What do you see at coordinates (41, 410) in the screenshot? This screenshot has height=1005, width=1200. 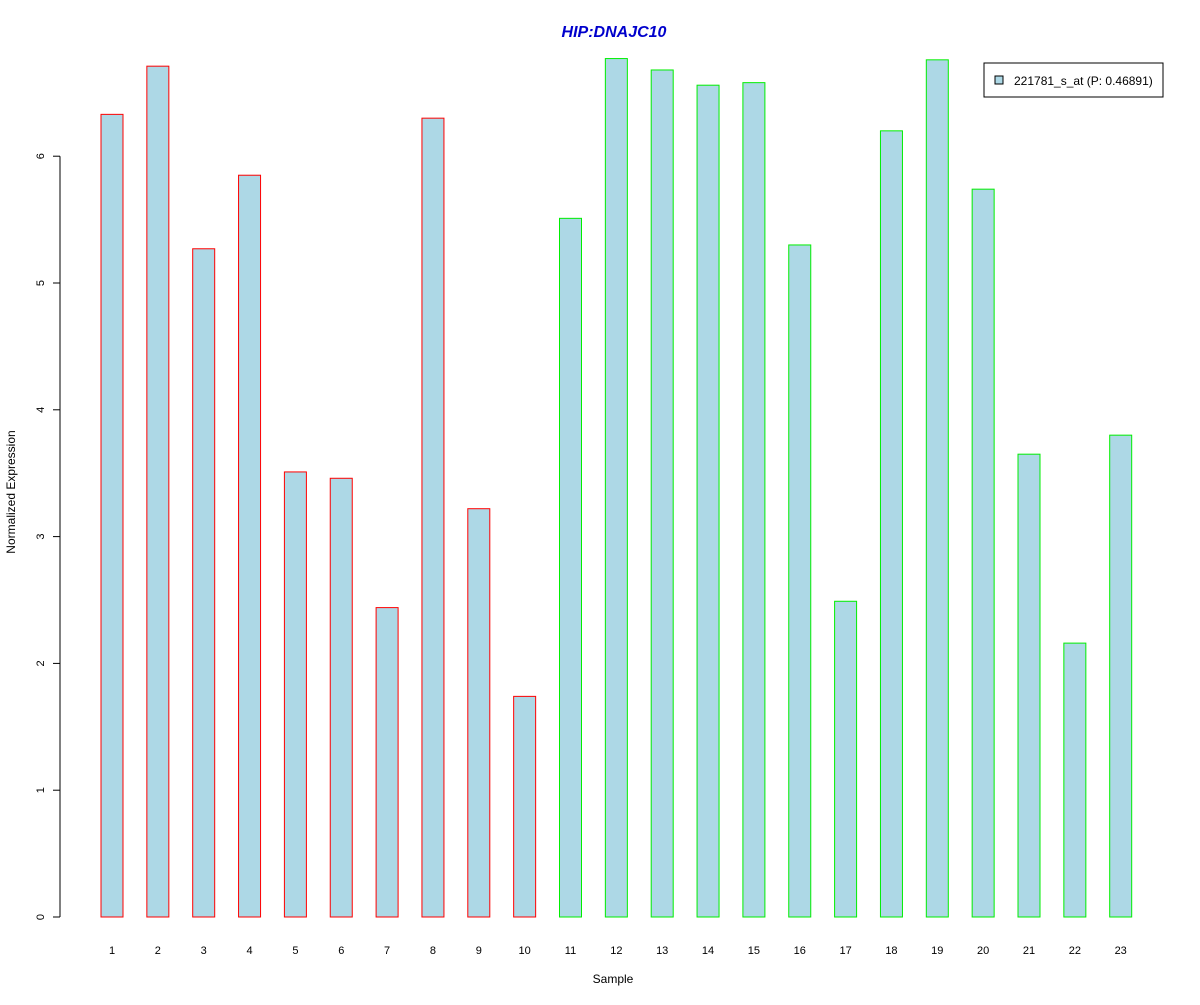 I see `y-tick-label: 4` at bounding box center [41, 410].